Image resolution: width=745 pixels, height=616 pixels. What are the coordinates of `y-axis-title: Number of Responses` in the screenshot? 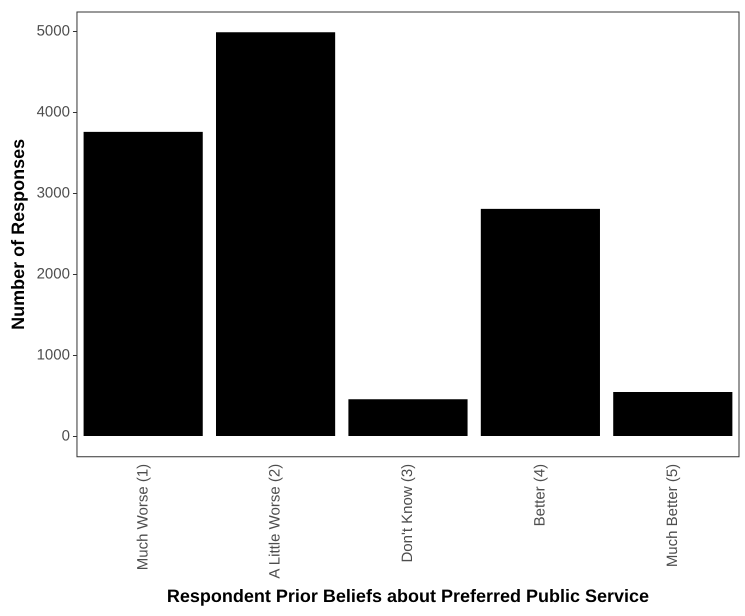 It's located at (18, 234).